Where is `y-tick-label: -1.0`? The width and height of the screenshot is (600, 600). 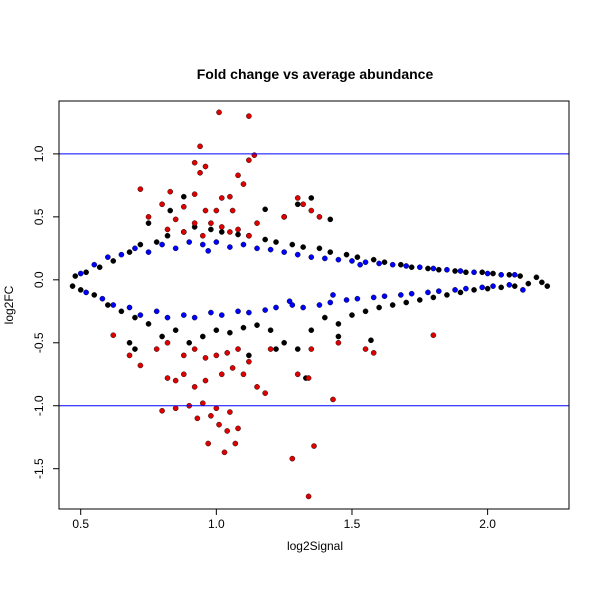
y-tick-label: -1.0 is located at coordinates (39, 405).